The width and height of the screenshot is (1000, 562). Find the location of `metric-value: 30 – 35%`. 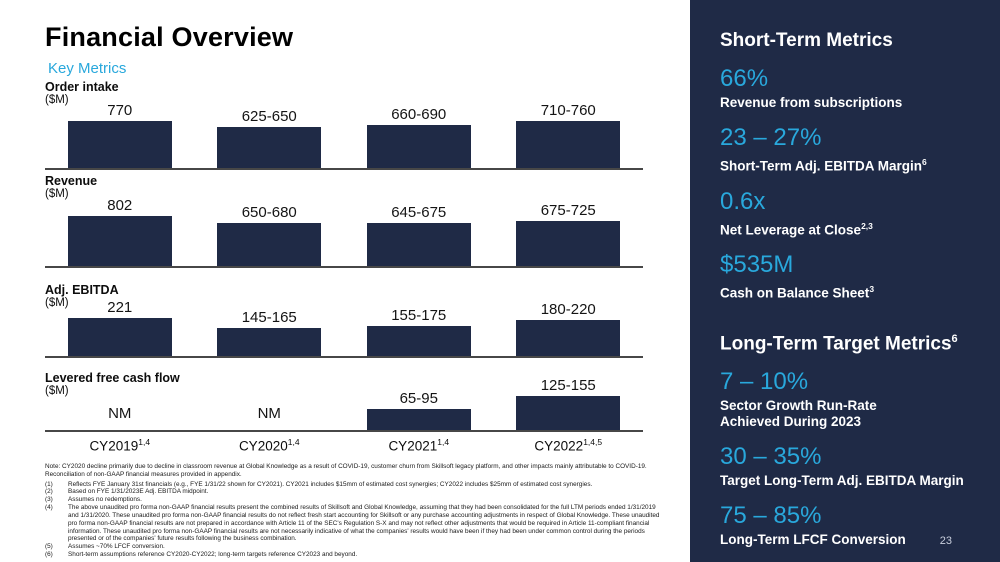

metric-value: 30 – 35% is located at coordinates (771, 456).